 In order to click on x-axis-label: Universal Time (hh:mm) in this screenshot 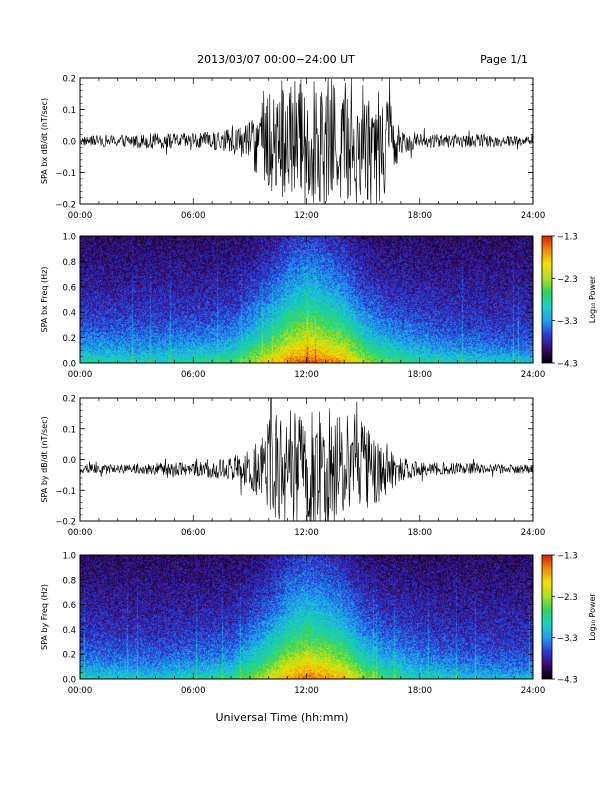, I will do `click(282, 717)`.